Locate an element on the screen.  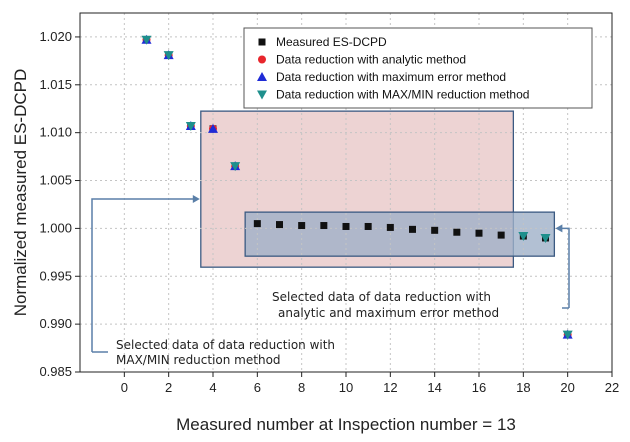
max-min-region-label: Selected data of data reduction with is located at coordinates (225, 345).